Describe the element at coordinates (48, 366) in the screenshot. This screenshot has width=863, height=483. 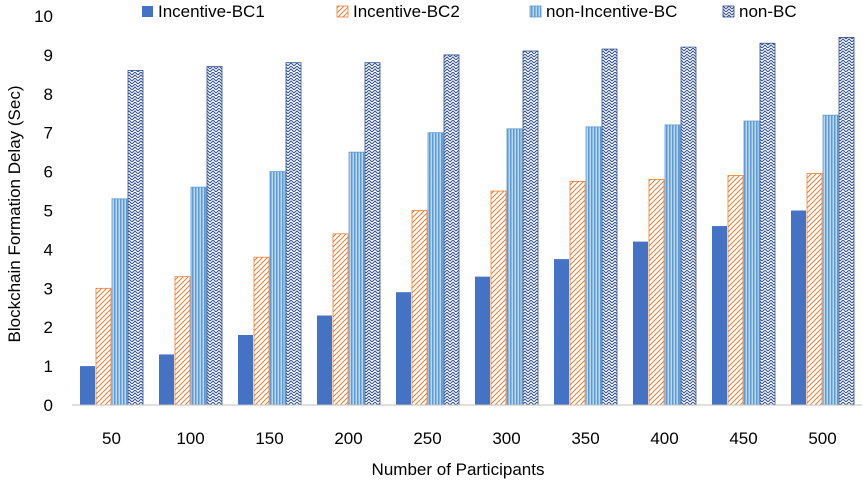
I see `y-tick-label: 1` at that location.